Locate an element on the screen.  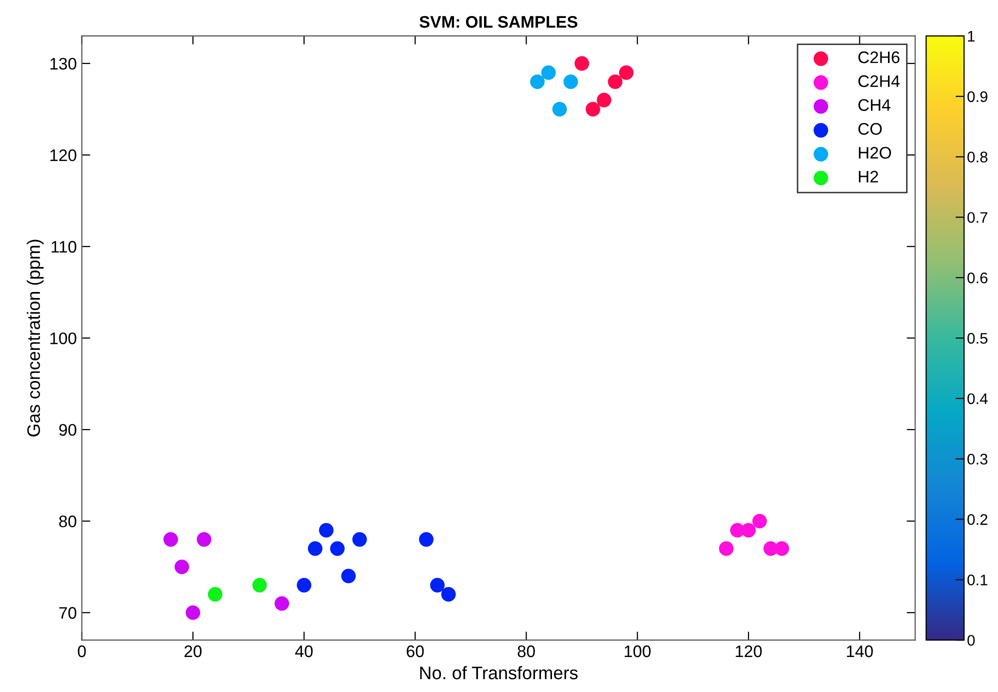
y-tick-label: 100 is located at coordinates (63, 338).